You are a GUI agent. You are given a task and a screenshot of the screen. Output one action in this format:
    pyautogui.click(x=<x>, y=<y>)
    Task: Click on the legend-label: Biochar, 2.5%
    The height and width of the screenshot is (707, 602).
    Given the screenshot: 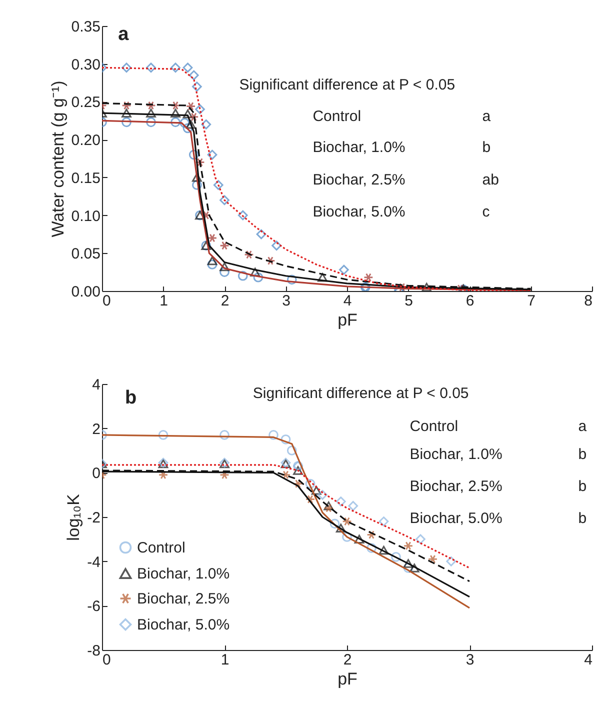 What is the action you would take?
    pyautogui.click(x=183, y=599)
    